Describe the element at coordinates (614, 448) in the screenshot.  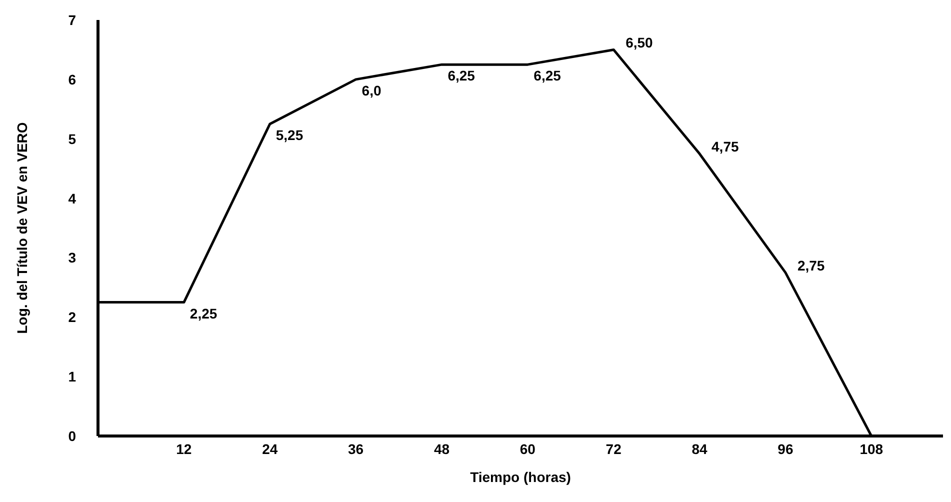
I see `x-tick-label: 72` at that location.